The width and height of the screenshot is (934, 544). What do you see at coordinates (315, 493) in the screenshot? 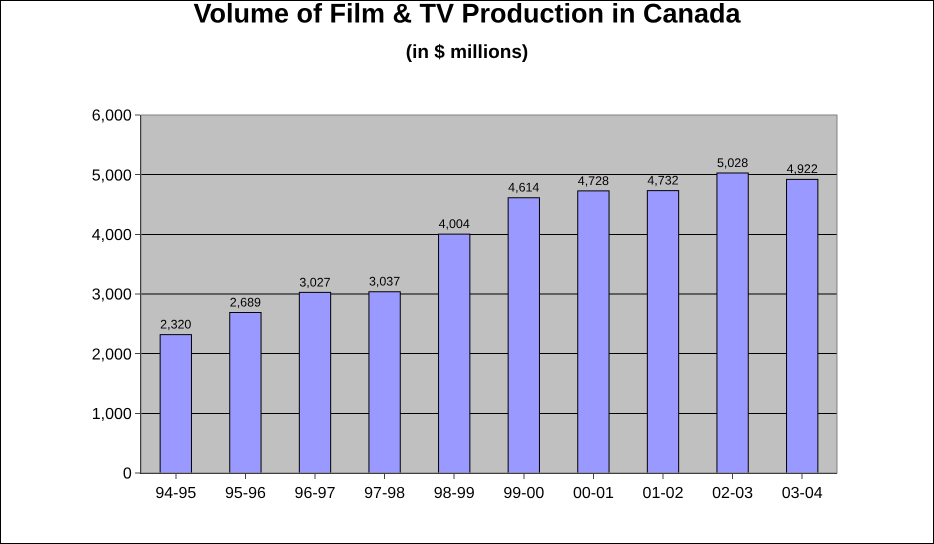
I see `x-tick-label: 96-97` at bounding box center [315, 493].